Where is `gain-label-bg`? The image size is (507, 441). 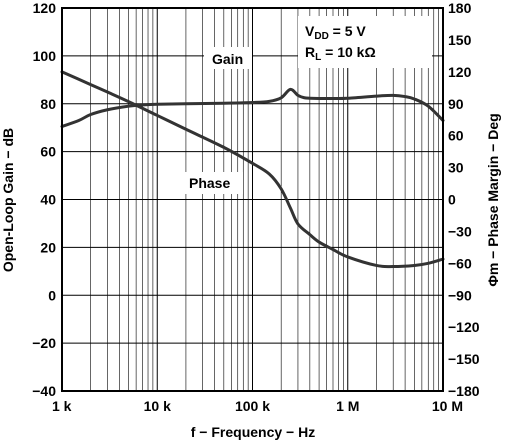
gain-label-bg is located at coordinates (228, 58).